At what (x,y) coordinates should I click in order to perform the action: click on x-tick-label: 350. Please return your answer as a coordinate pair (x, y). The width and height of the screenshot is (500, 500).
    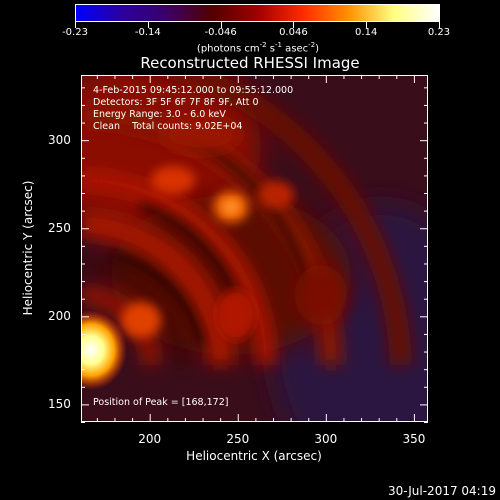
    Looking at the image, I should click on (414, 439).